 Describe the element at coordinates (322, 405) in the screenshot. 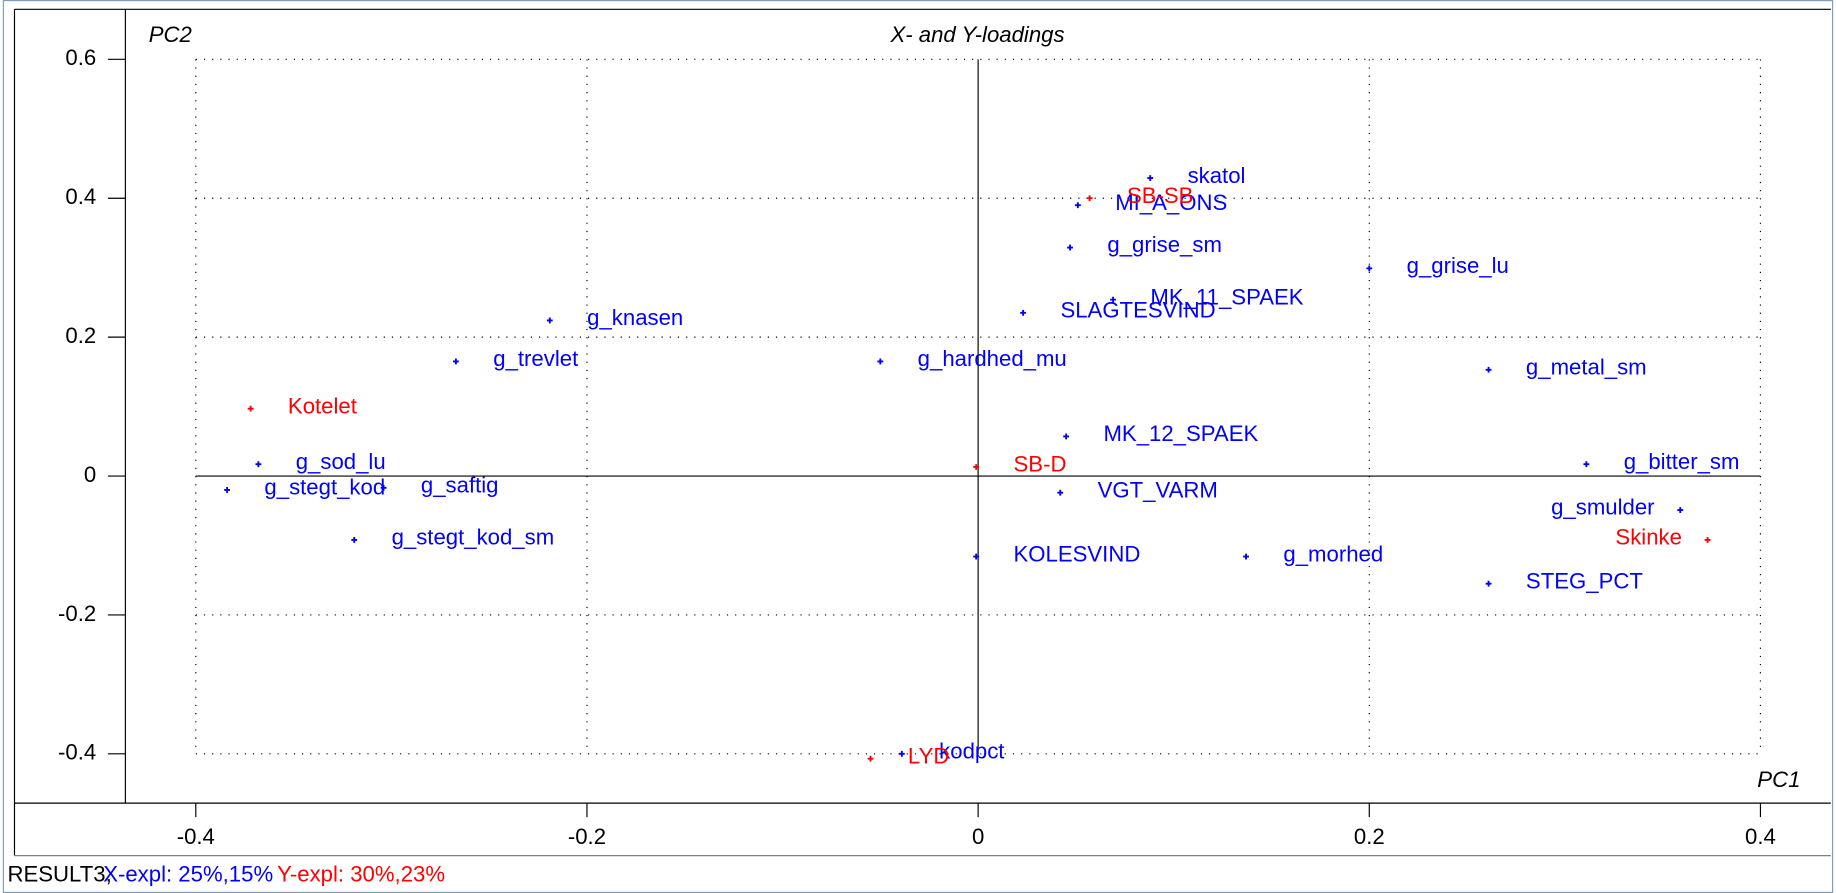

I see `point-label: Kotelet` at that location.